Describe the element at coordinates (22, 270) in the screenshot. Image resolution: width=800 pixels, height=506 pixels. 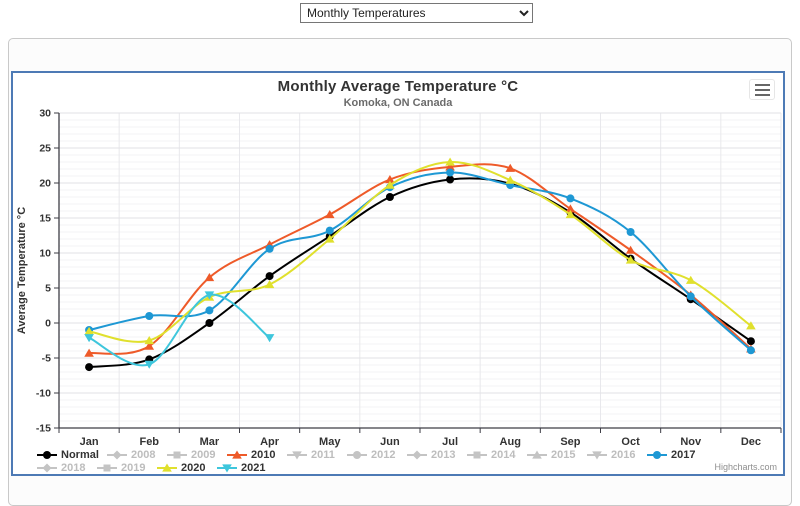
I see `y-axis-title: Average Temperature °C` at that location.